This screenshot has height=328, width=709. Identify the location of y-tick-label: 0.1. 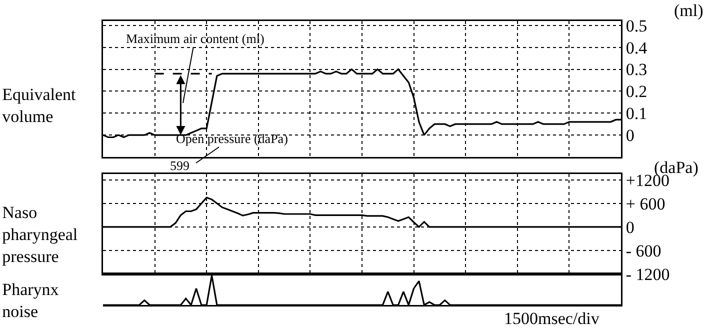
(637, 114).